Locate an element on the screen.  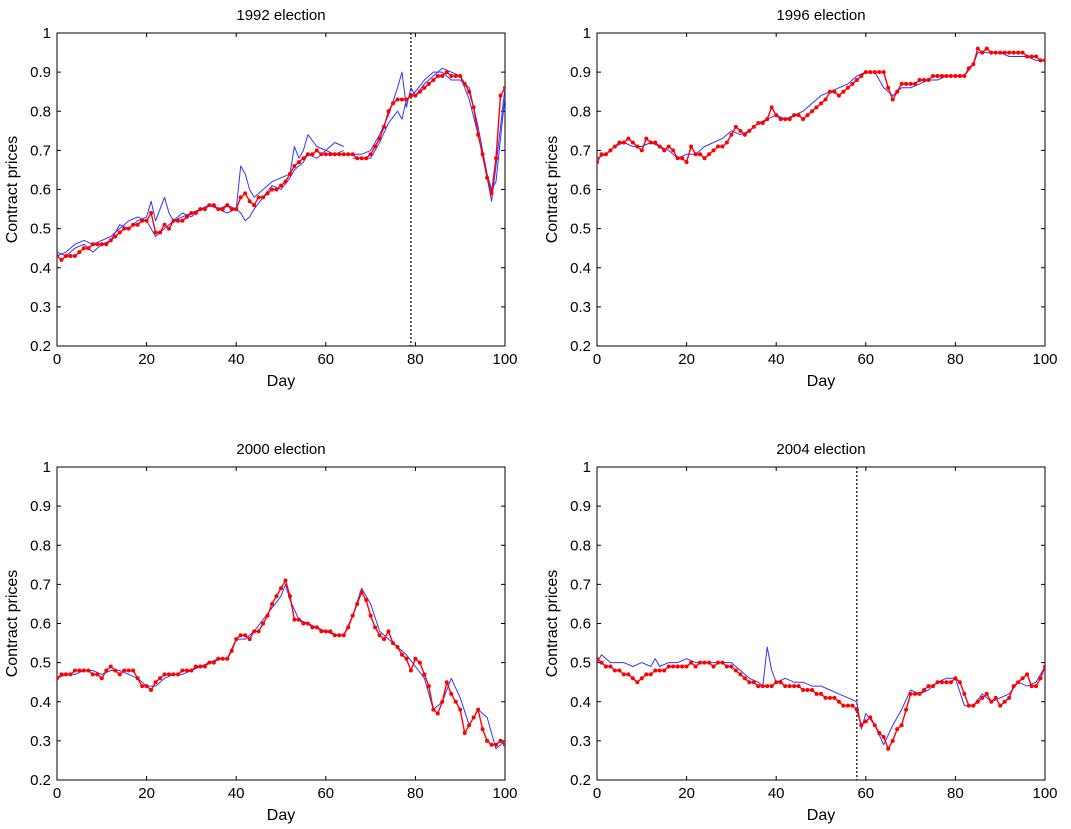
y-tick-label: 0.6 is located at coordinates (40, 190).